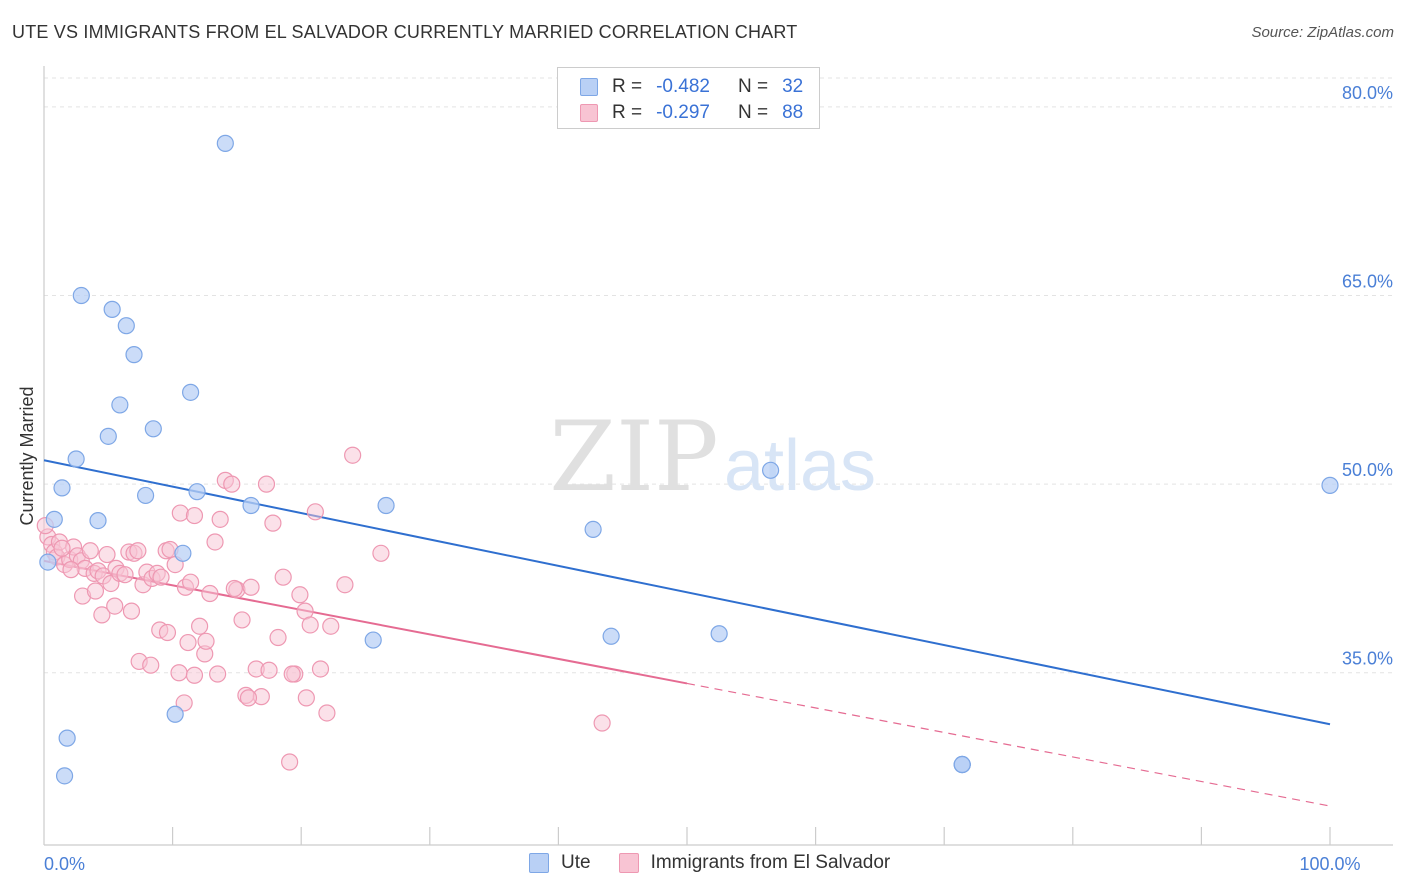  I want to click on salvador-swatch-icon, so click(589, 113).